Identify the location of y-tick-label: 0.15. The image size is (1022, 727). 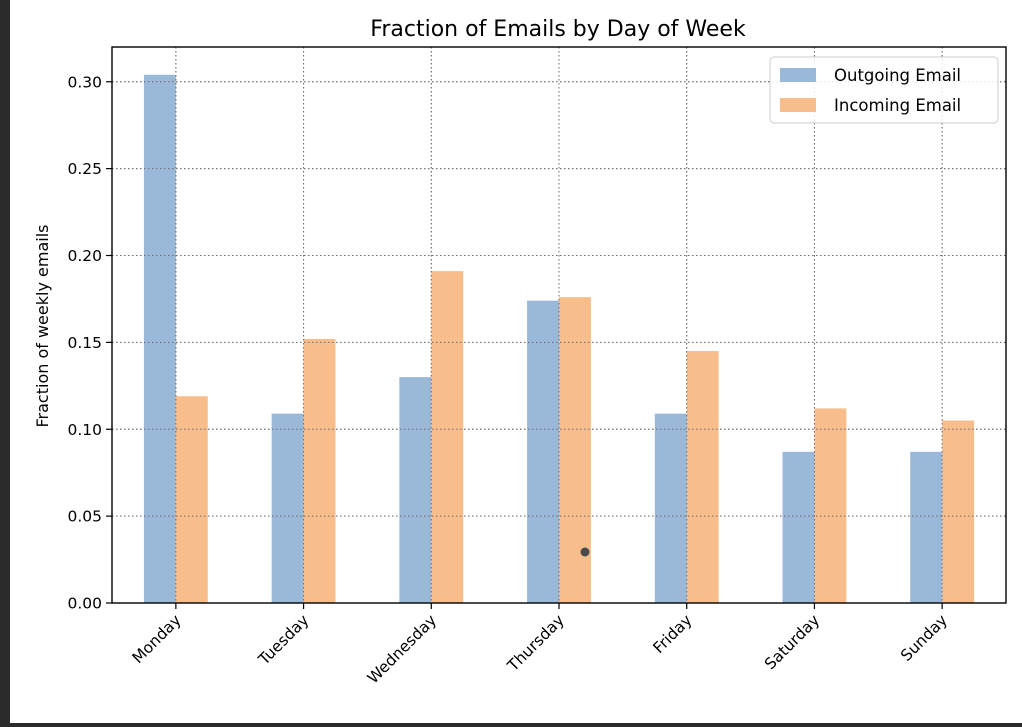
(84, 343).